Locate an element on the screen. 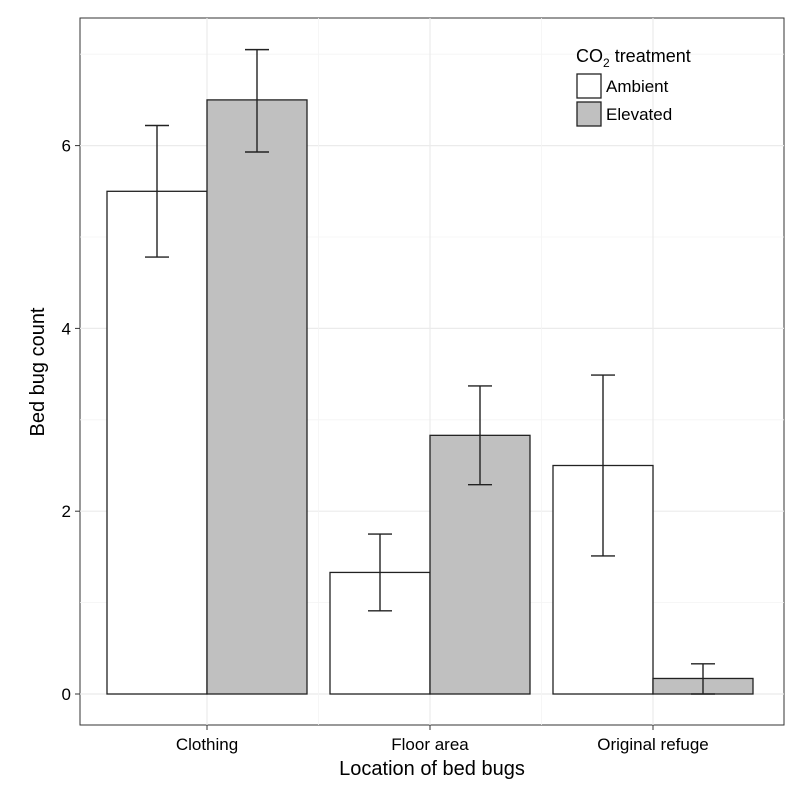 The image size is (800, 789). x-tick-label: Clothing is located at coordinates (207, 744).